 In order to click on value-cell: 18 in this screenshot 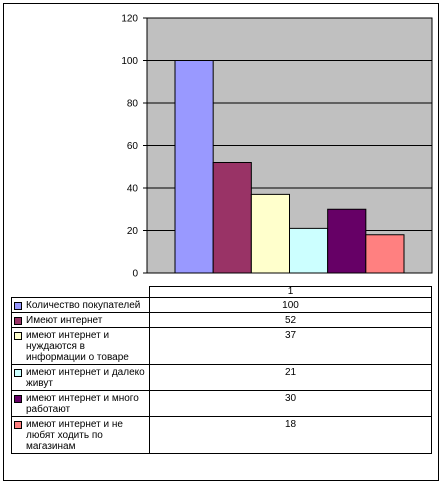, I will do `click(290, 435)`.